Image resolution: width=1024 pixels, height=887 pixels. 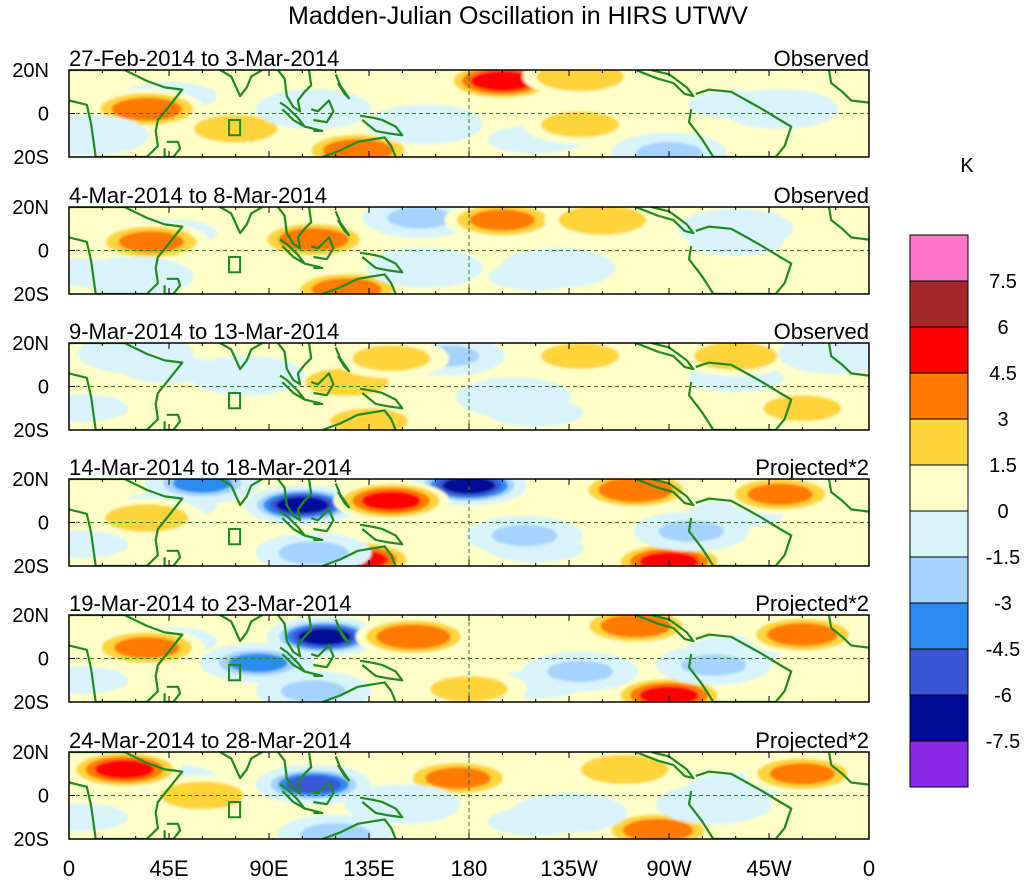 I want to click on color-legend: 7.5 6 4.5 3 1.5 0 -1.5 -3 -4.5 -6 -7.5, so click(x=964, y=511).